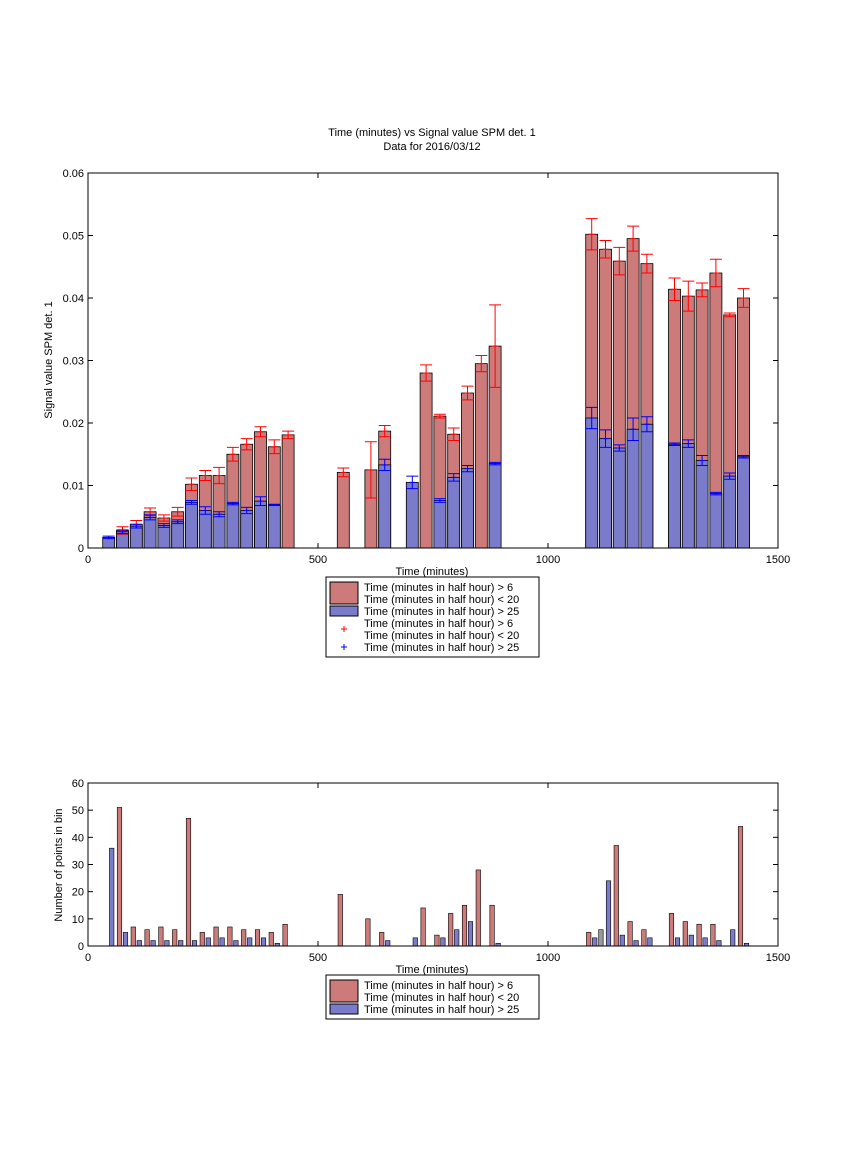  Describe the element at coordinates (344, 991) in the screenshot. I see `count-legend-swatch` at that location.